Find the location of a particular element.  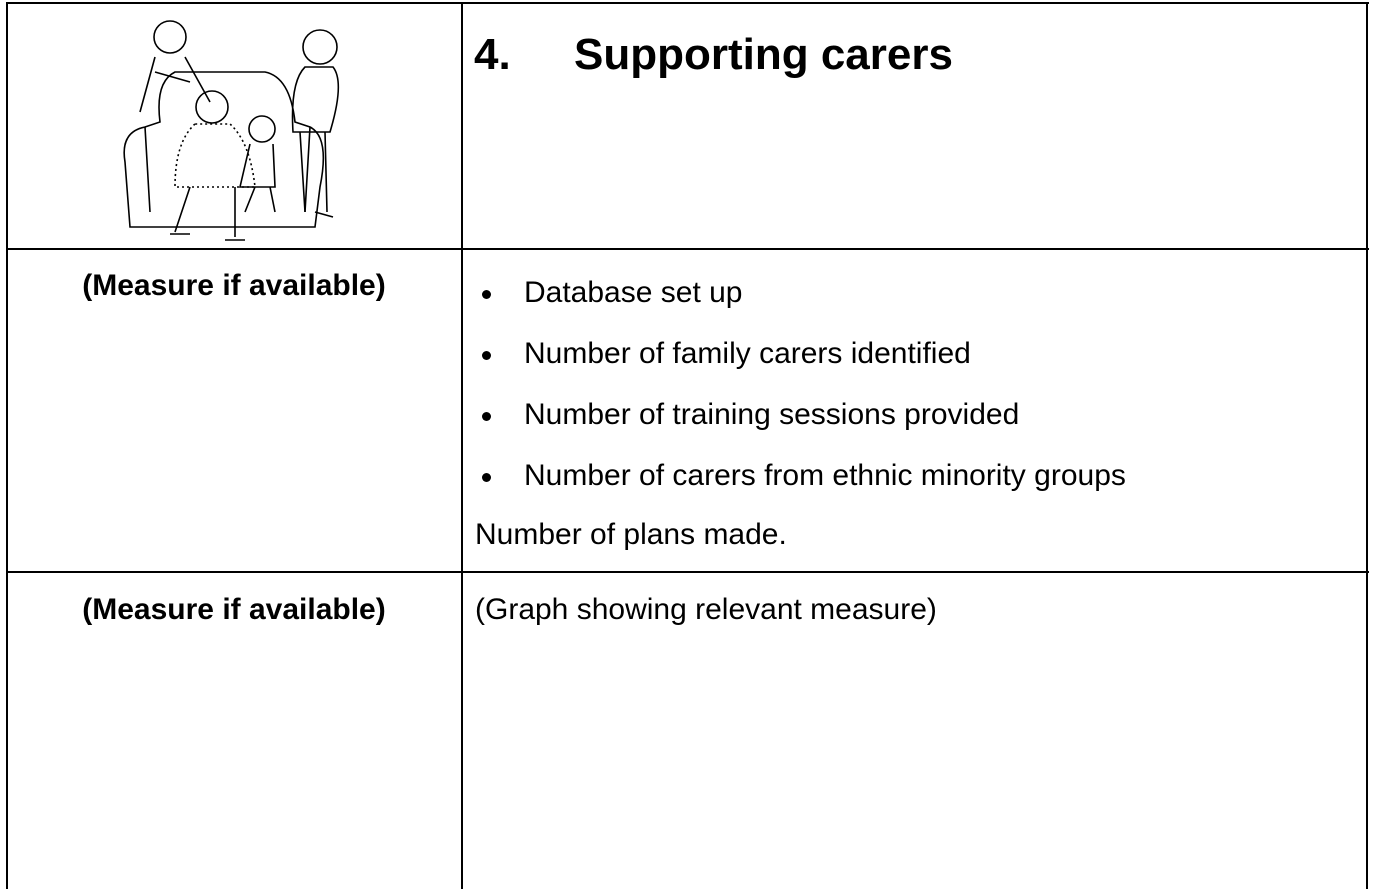

list-item: Number of training sessions provided is located at coordinates (772, 414).